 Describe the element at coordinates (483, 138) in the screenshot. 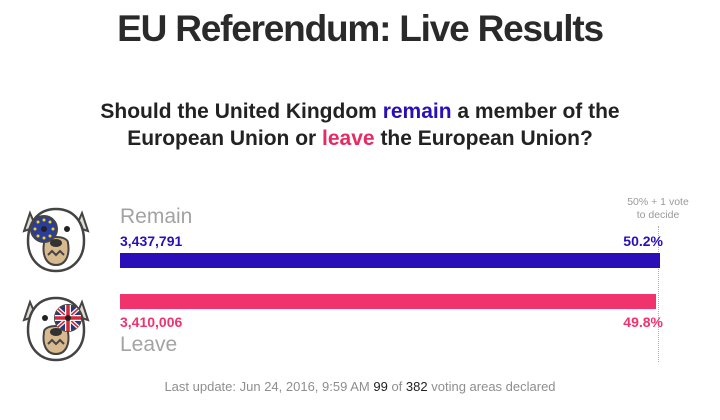

I see `question-text: the European Union?` at that location.